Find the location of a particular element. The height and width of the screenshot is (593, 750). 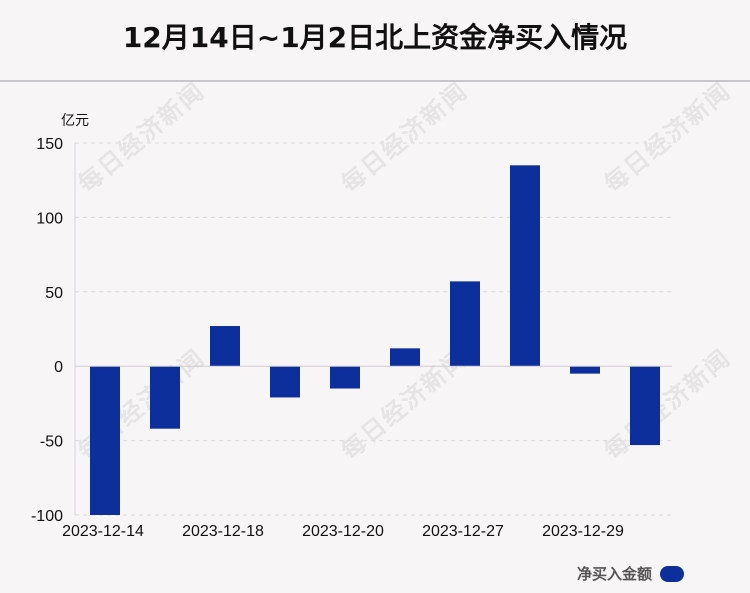

y-tick-label: -50 is located at coordinates (51, 442).